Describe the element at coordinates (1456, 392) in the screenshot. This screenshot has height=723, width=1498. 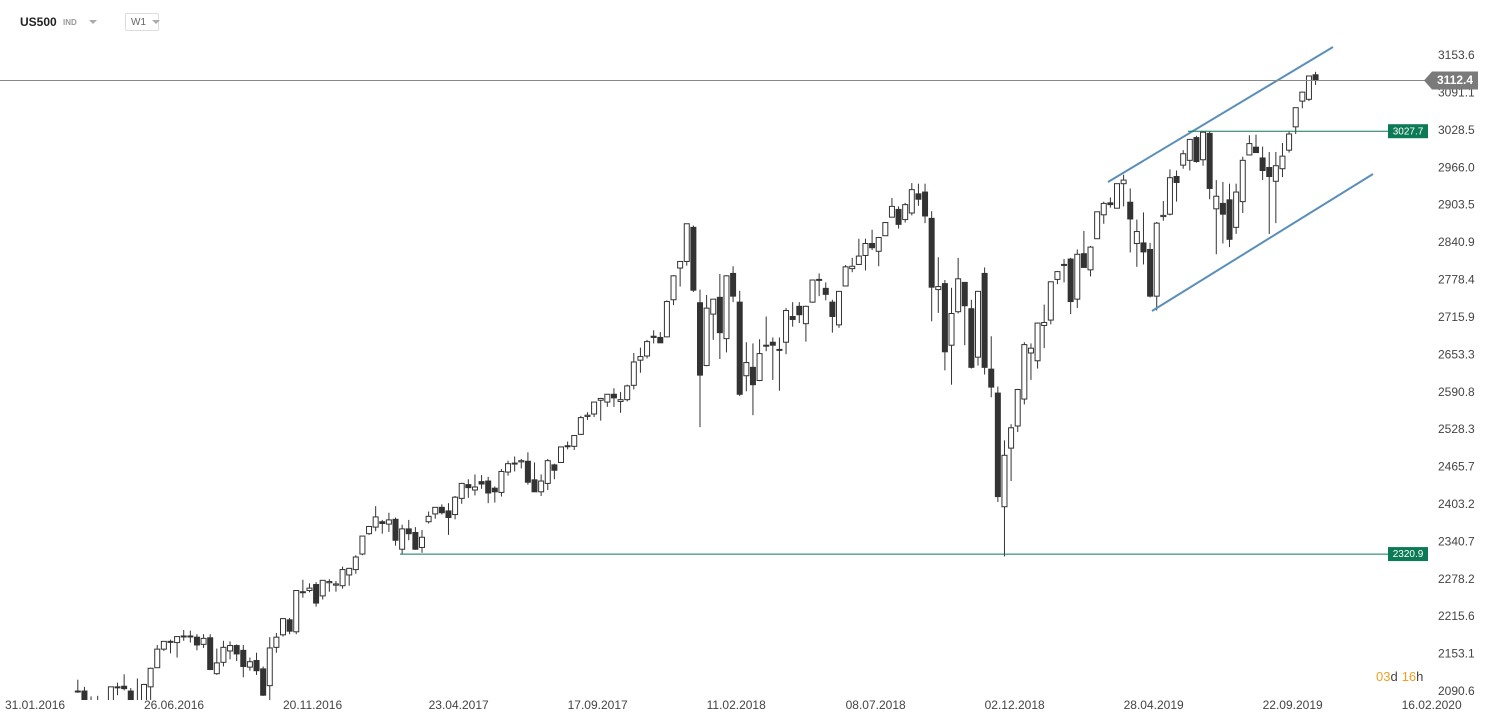
I see `y-tick-label: 2590.8` at that location.